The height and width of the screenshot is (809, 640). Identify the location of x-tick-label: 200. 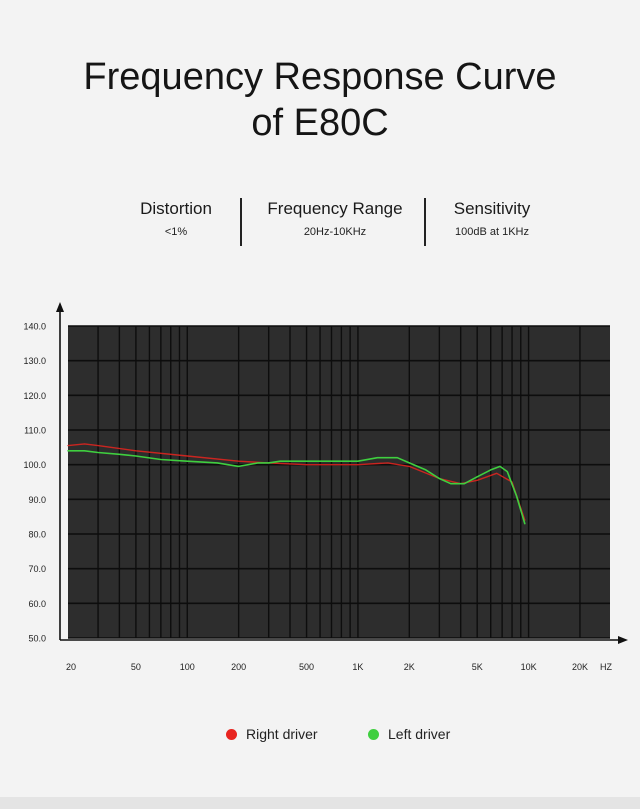
(238, 667).